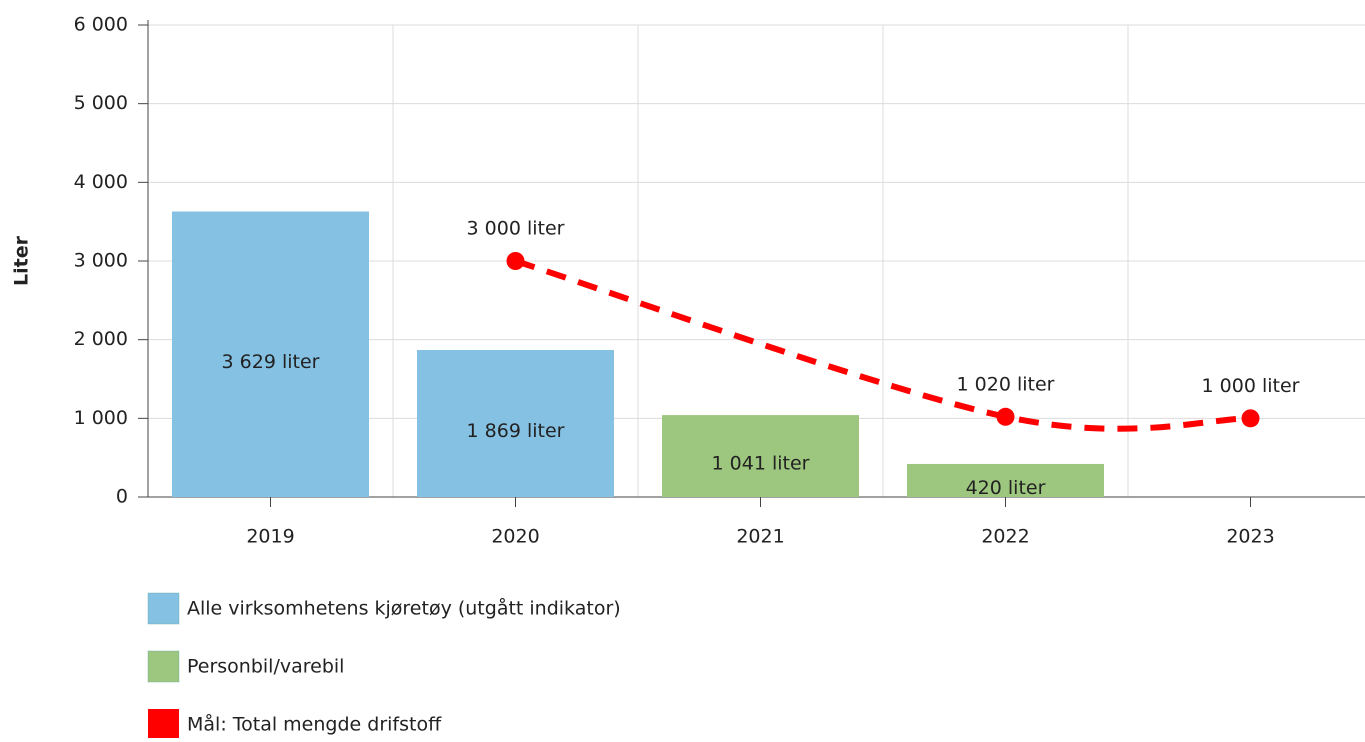 The image size is (1365, 742). What do you see at coordinates (101, 182) in the screenshot?
I see `y-tick-label: 4 000` at bounding box center [101, 182].